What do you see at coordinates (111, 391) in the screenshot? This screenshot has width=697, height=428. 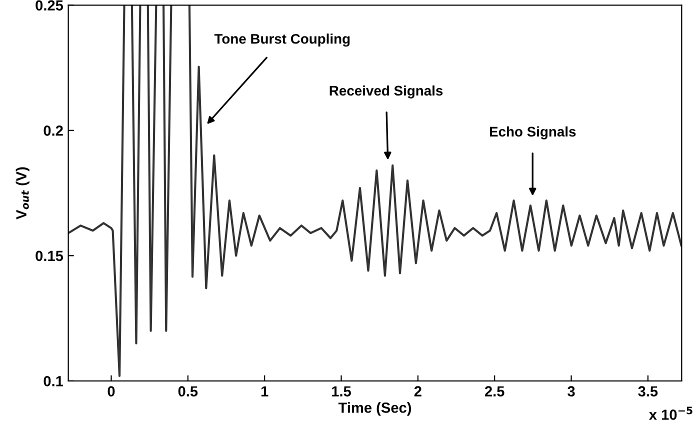 I see `x-tick-label: 0` at bounding box center [111, 391].